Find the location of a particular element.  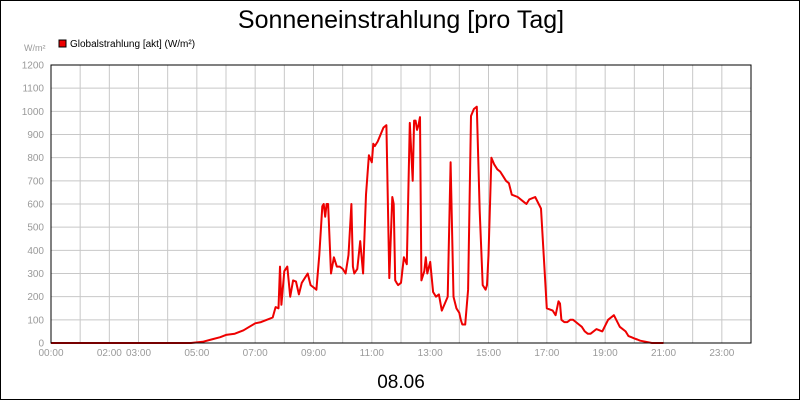

y-tick-label: 800 is located at coordinates (35, 158).